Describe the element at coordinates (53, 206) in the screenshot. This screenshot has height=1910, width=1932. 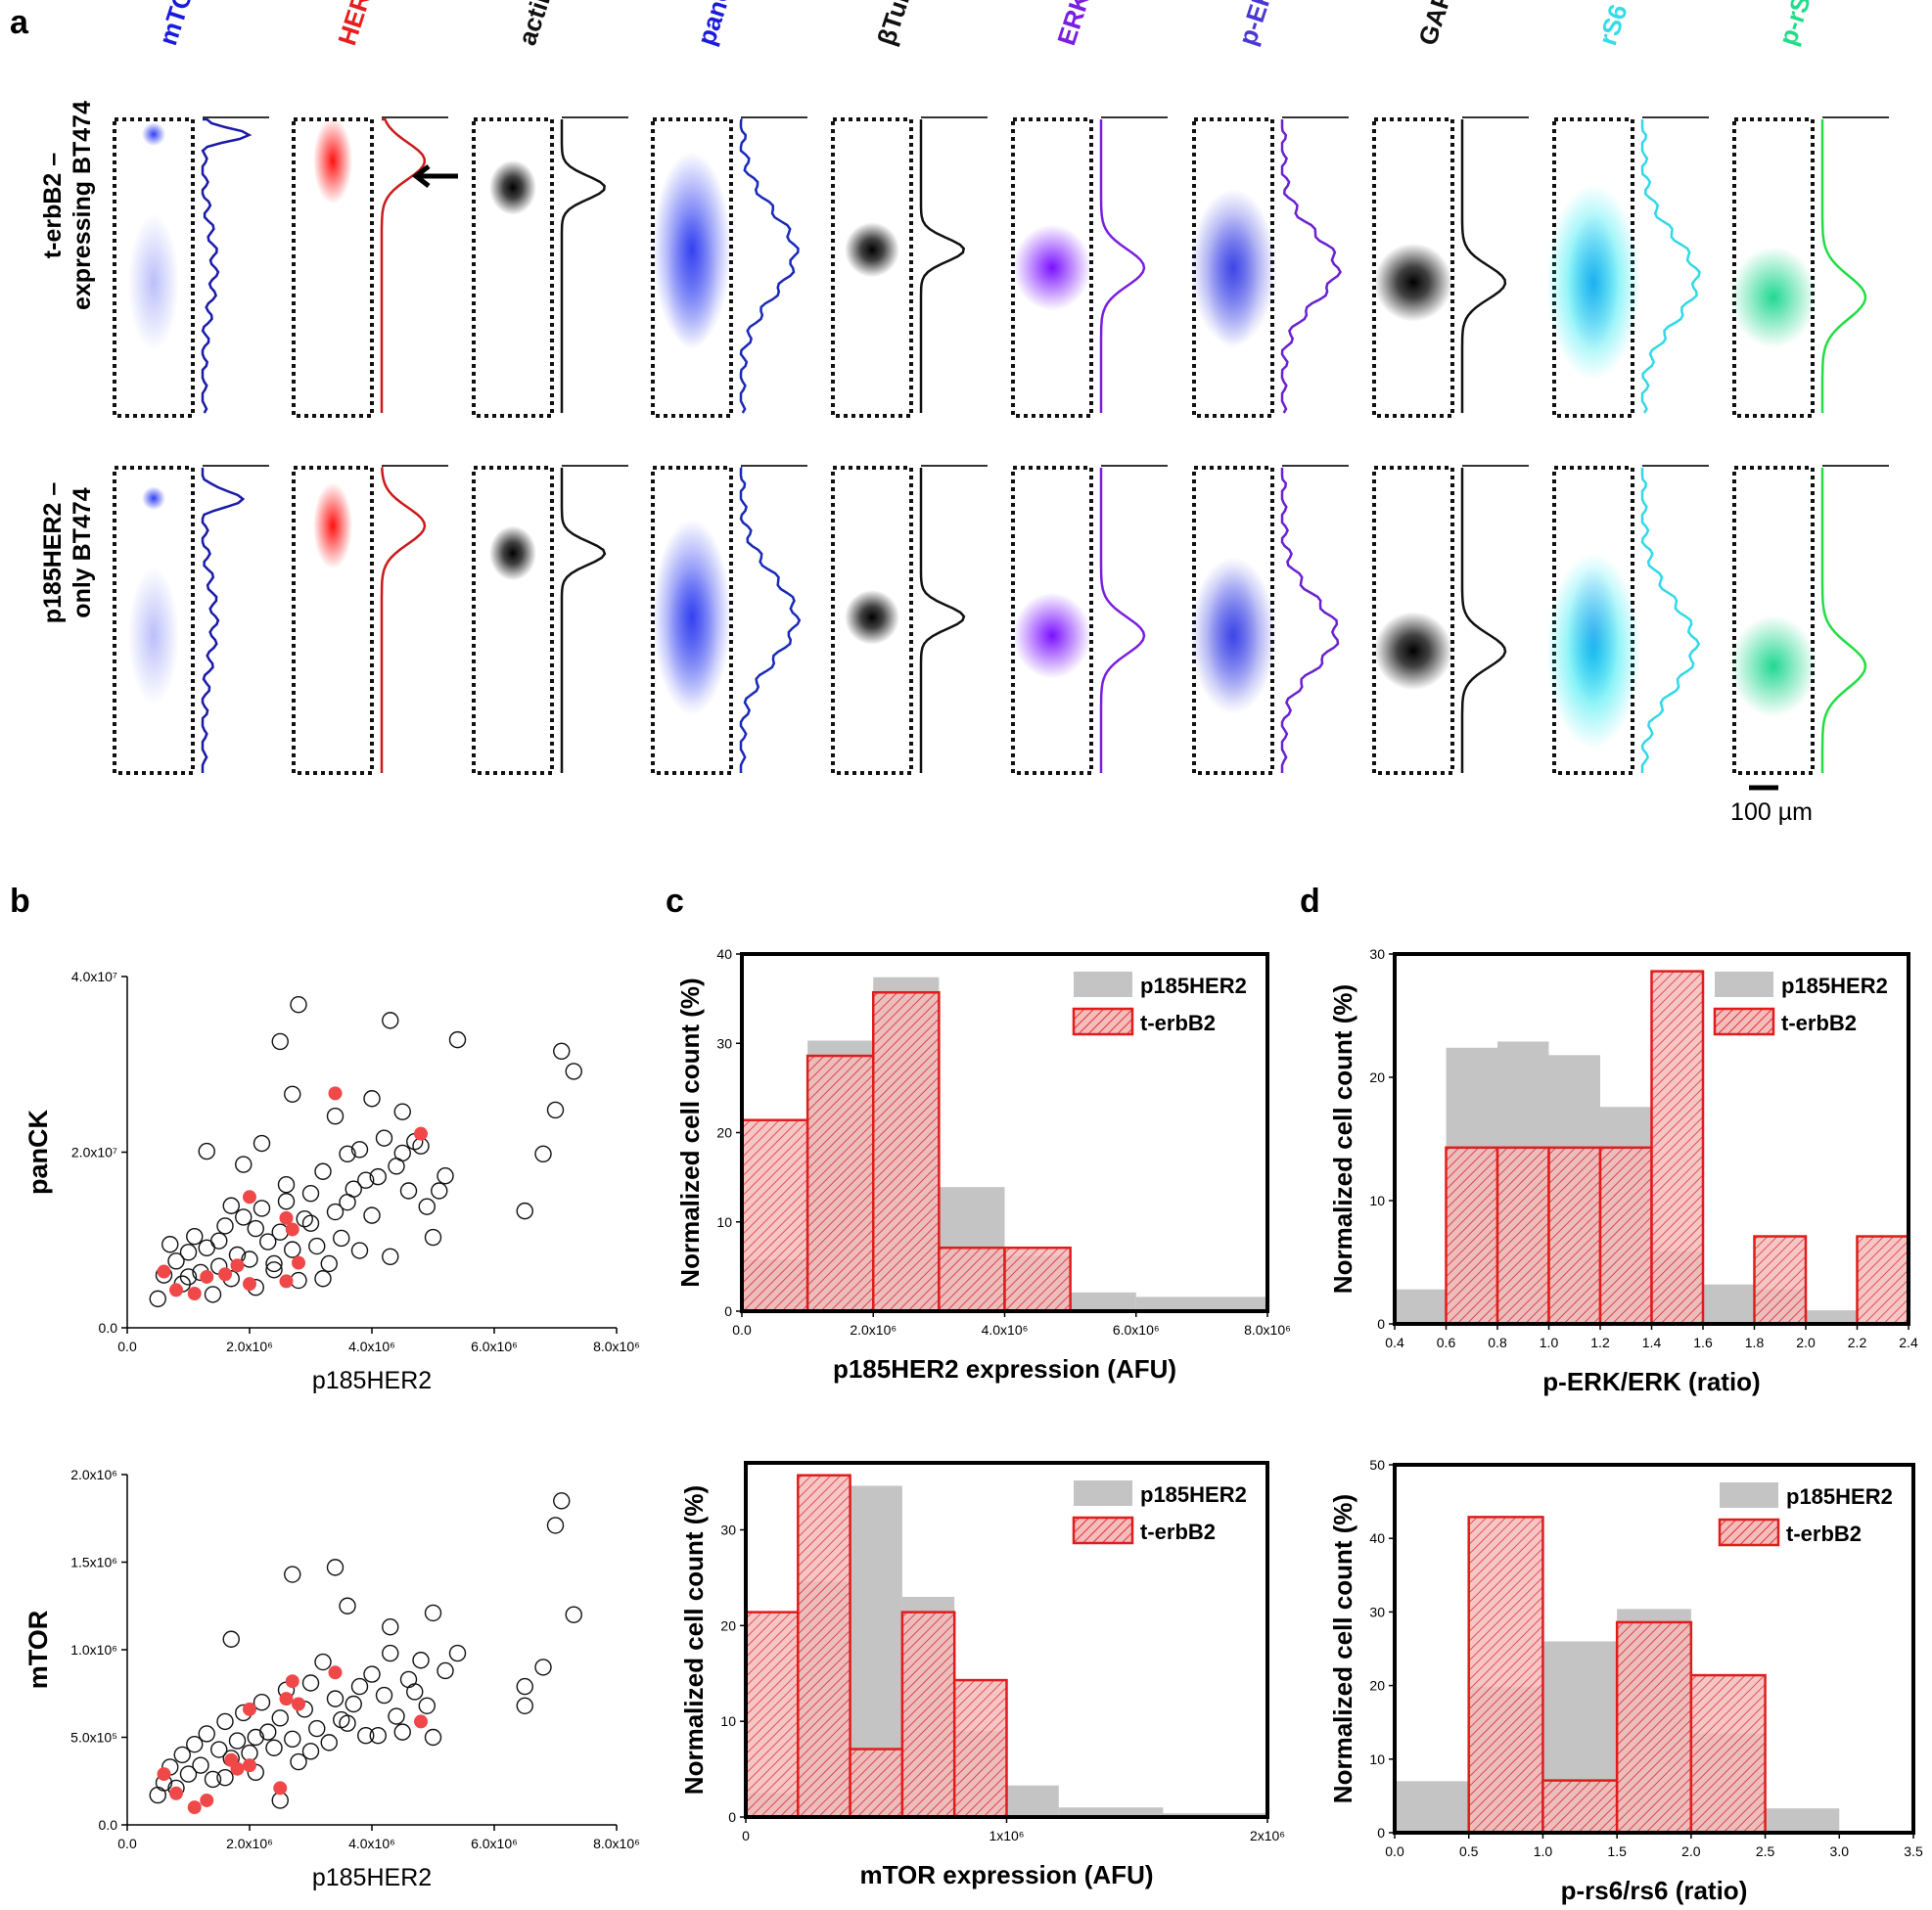
I see `row-label-1-line1: t-erbB2 –` at that location.